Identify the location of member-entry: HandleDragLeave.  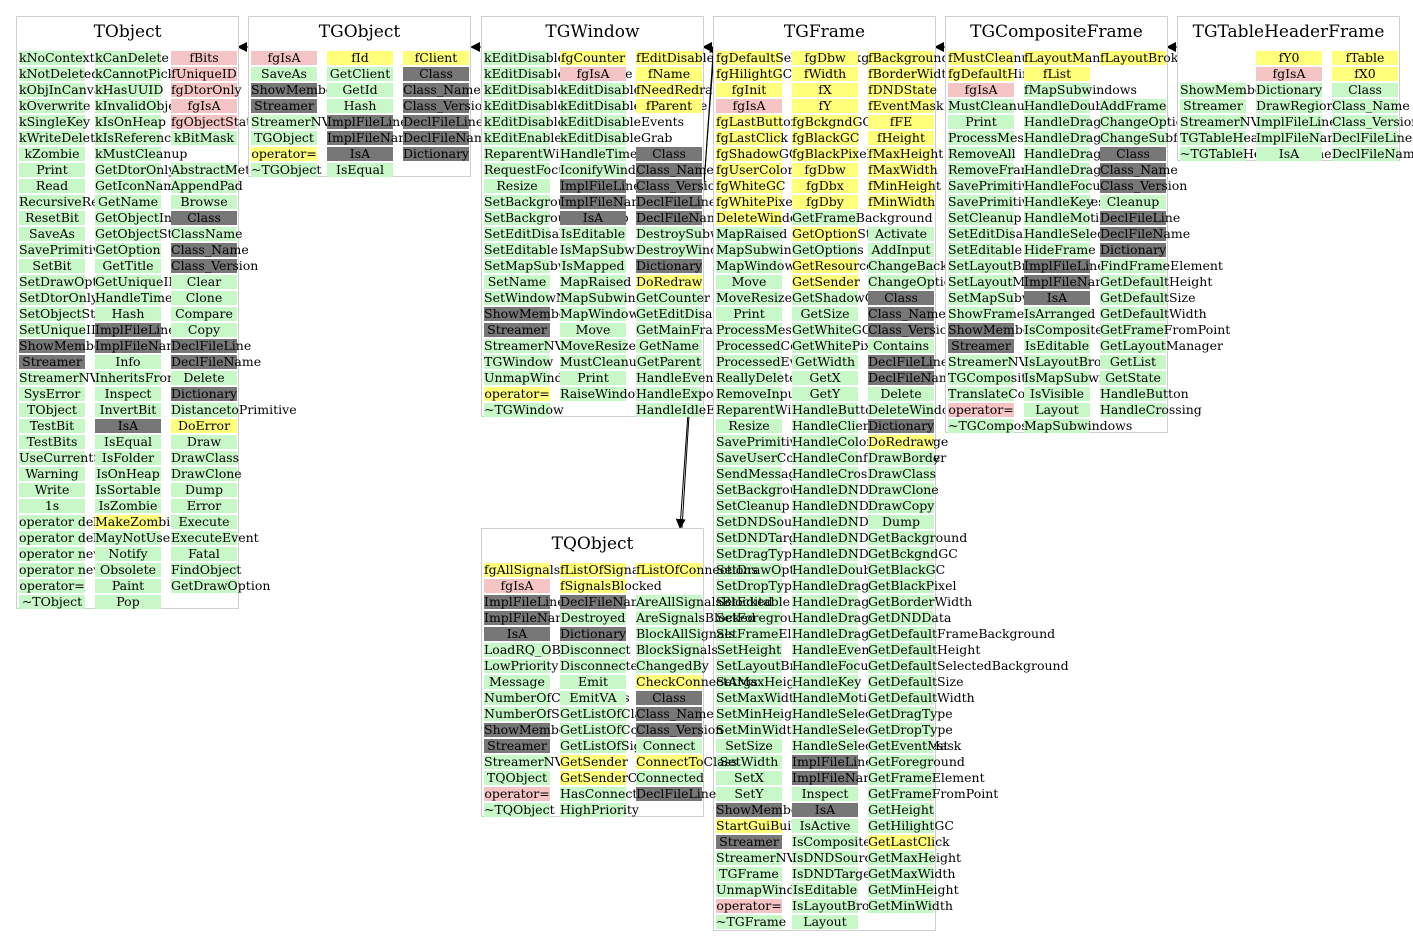
(849, 617).